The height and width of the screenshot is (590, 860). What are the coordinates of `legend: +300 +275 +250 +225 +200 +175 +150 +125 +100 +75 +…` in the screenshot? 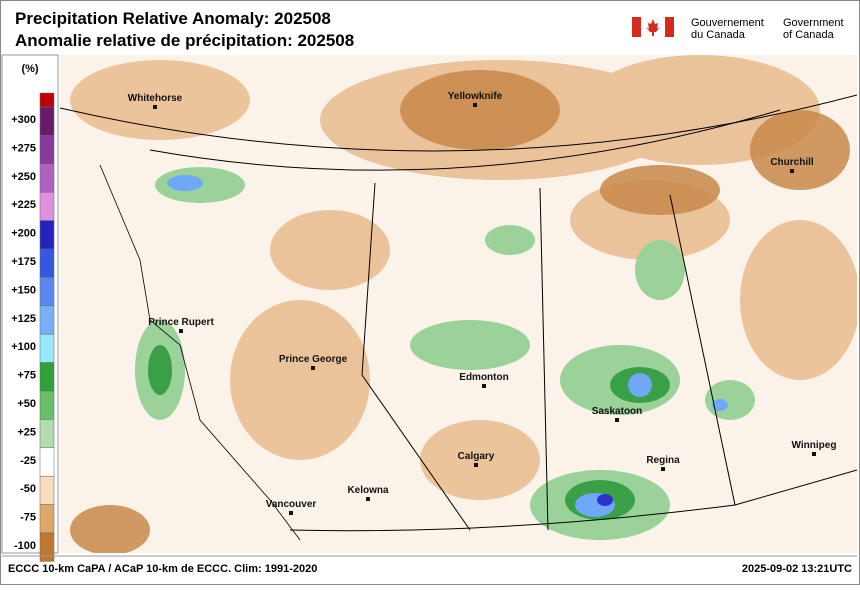 It's located at (33, 327).